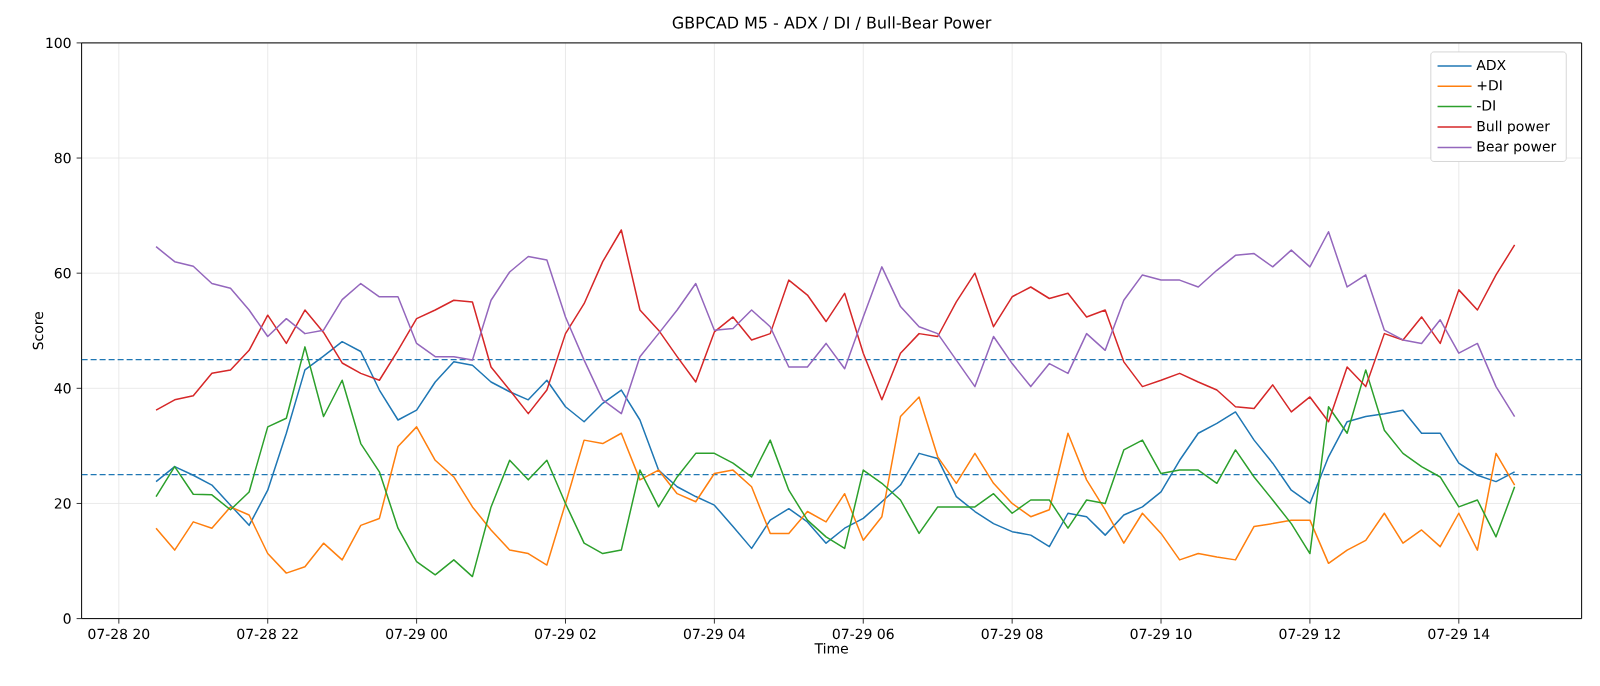 The image size is (1600, 686). Describe the element at coordinates (1485, 105) in the screenshot. I see `legend-label: -DI` at that location.